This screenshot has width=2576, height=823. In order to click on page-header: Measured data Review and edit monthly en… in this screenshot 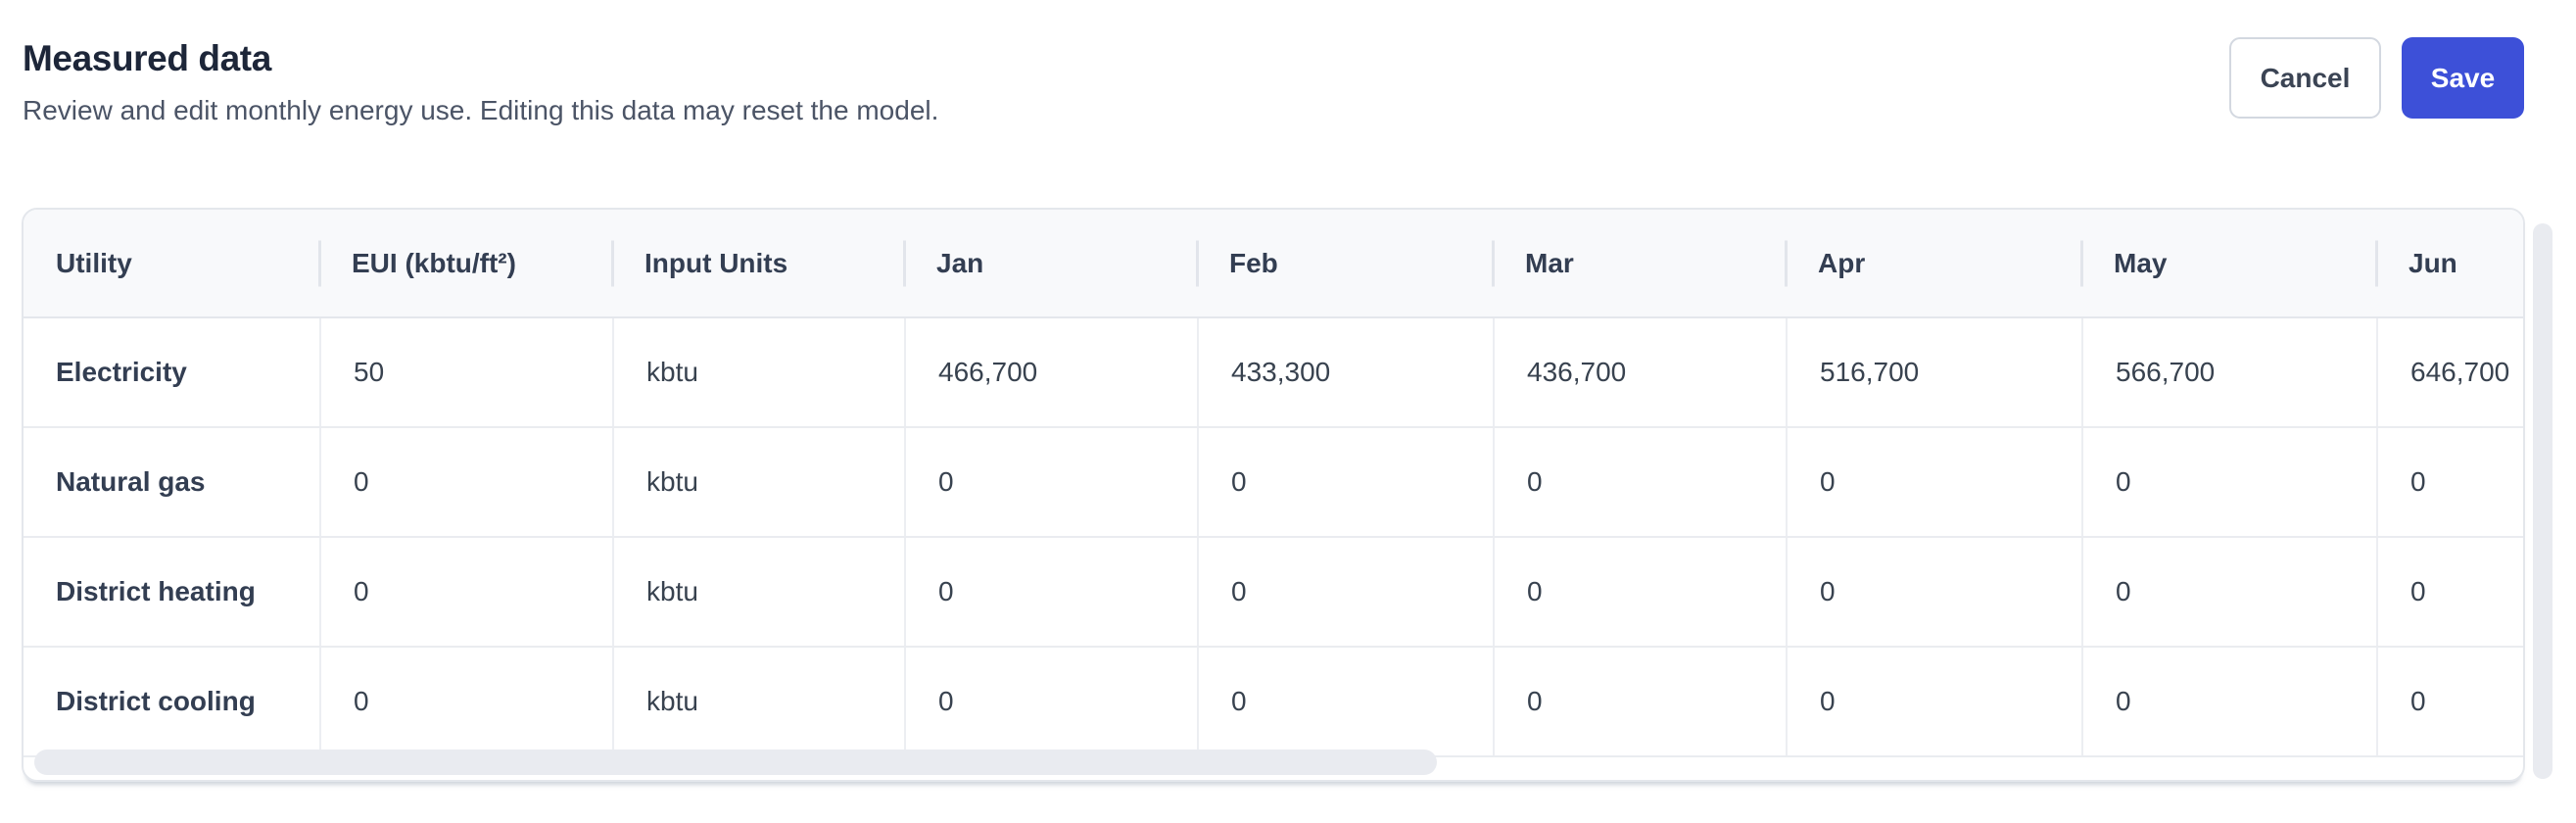, I will do `click(1273, 83)`.